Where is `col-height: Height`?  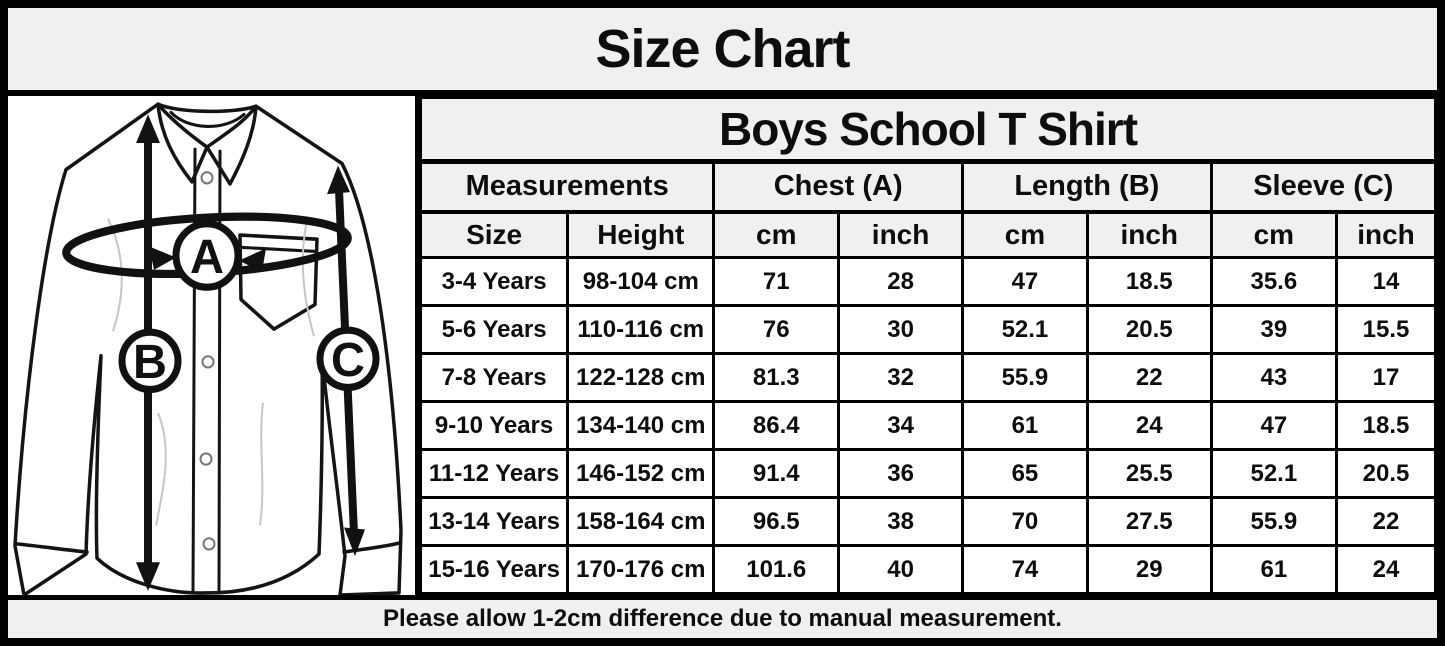 col-height: Height is located at coordinates (641, 234).